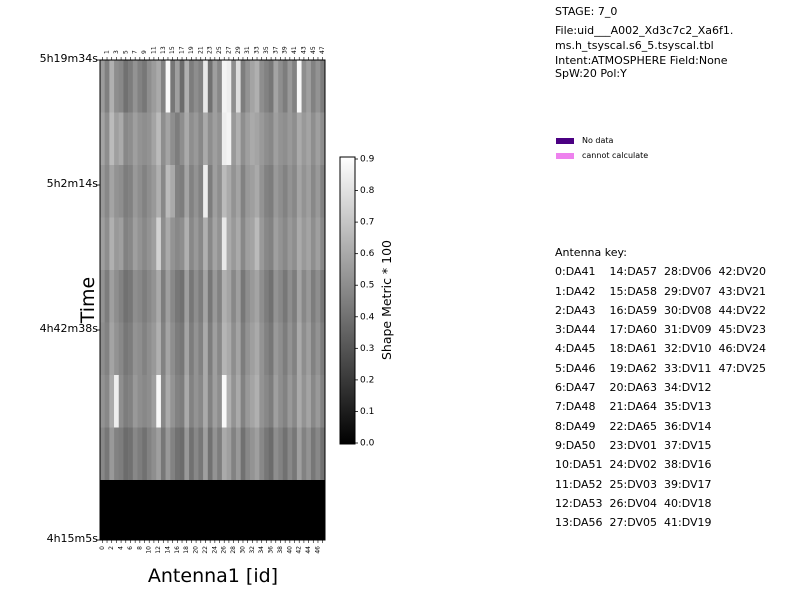 Image resolution: width=800 pixels, height=600 pixels. What do you see at coordinates (135, 52) in the screenshot?
I see `x-tick-label-top: 7` at bounding box center [135, 52].